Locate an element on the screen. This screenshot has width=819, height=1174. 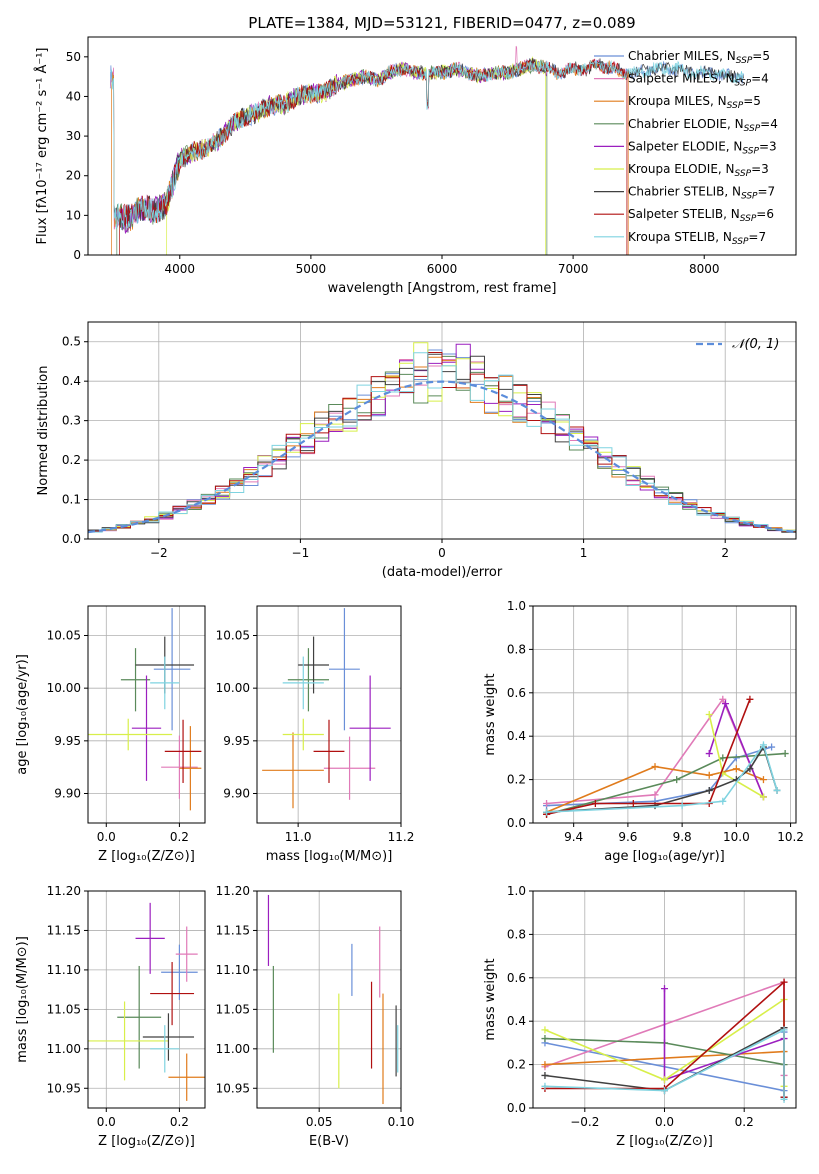
mass-weight-line-chabrier_elodie is located at coordinates (666, 784).